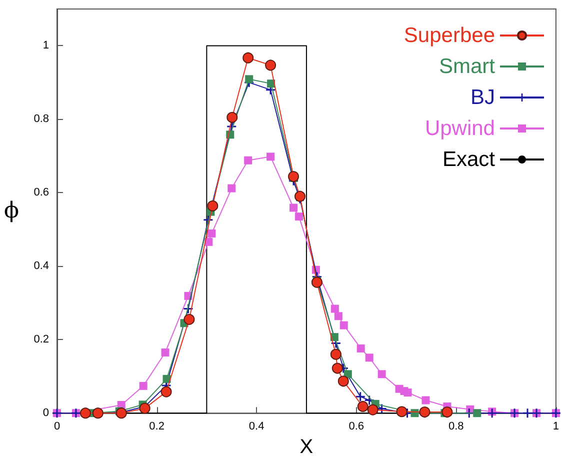 The height and width of the screenshot is (462, 562). I want to click on legend-label: Upwind, so click(459, 128).